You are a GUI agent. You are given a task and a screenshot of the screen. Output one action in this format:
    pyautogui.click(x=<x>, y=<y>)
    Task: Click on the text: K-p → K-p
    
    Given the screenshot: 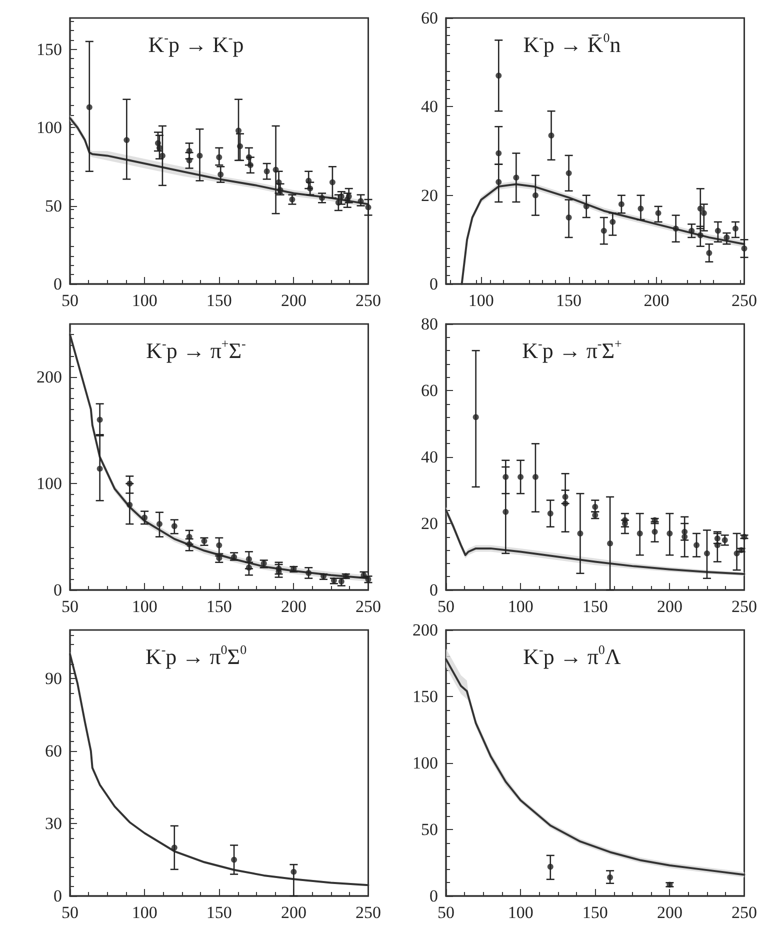 What is the action you would take?
    pyautogui.click(x=196, y=43)
    